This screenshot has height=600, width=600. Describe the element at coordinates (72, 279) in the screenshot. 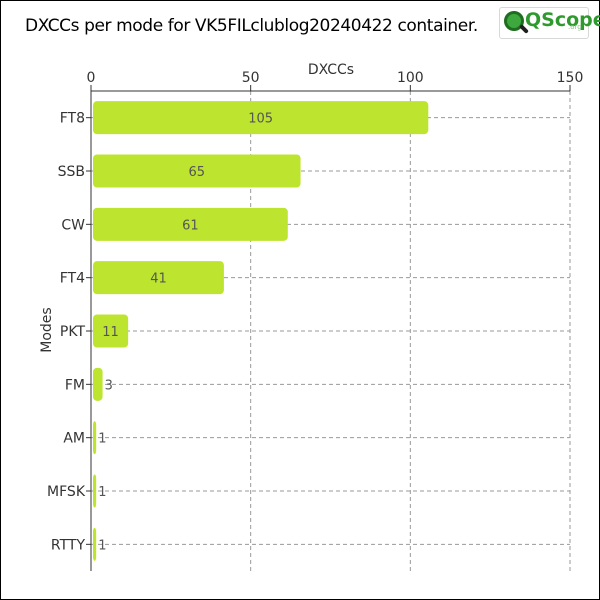

I see `y-tick-label: FT4` at that location.